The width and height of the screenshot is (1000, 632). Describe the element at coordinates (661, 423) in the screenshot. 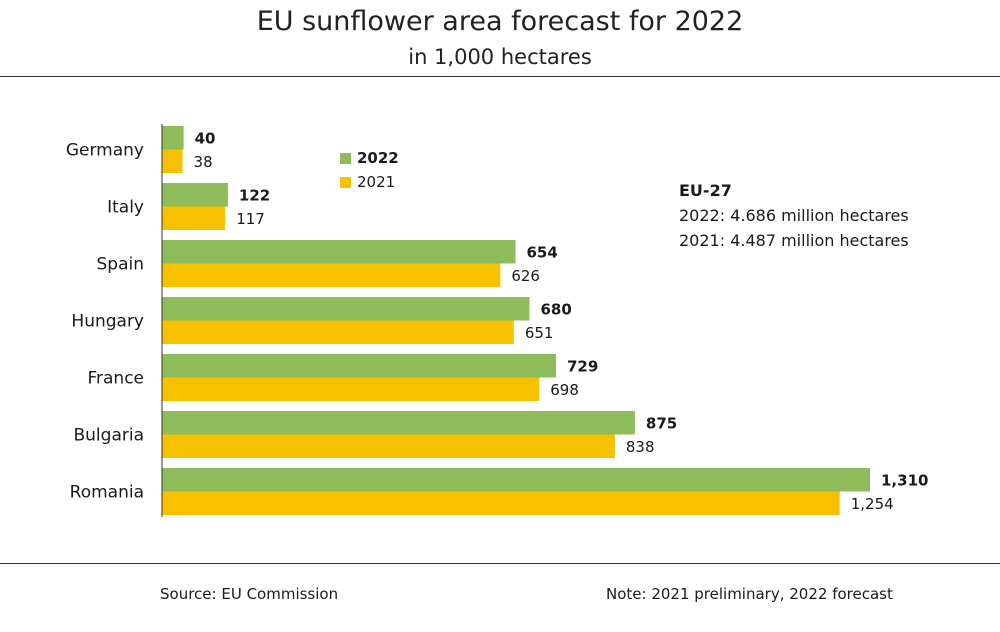

I see `value-label-2022-bulgaria: 875` at that location.